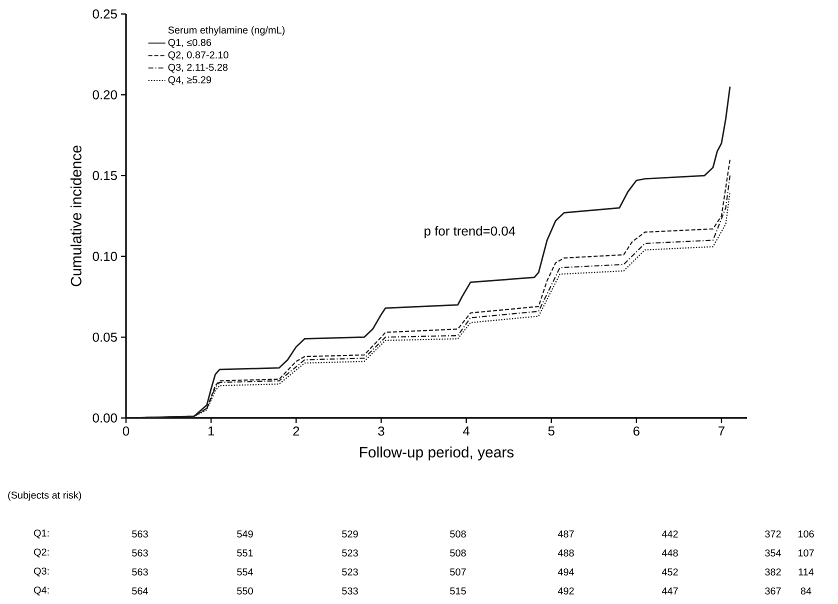 This screenshot has width=838, height=604. Describe the element at coordinates (190, 81) in the screenshot. I see `legend-label: Q4, ≥5.29` at that location.